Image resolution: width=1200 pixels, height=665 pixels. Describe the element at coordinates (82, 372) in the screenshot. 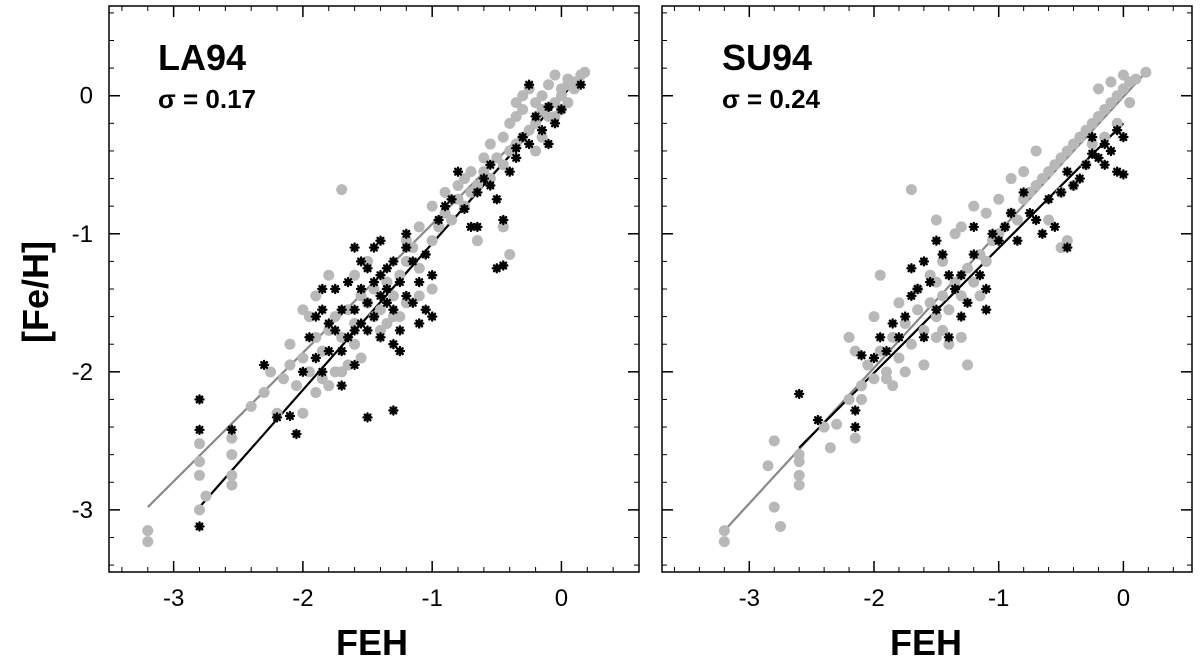

I see `y-tick-label: -2` at that location.